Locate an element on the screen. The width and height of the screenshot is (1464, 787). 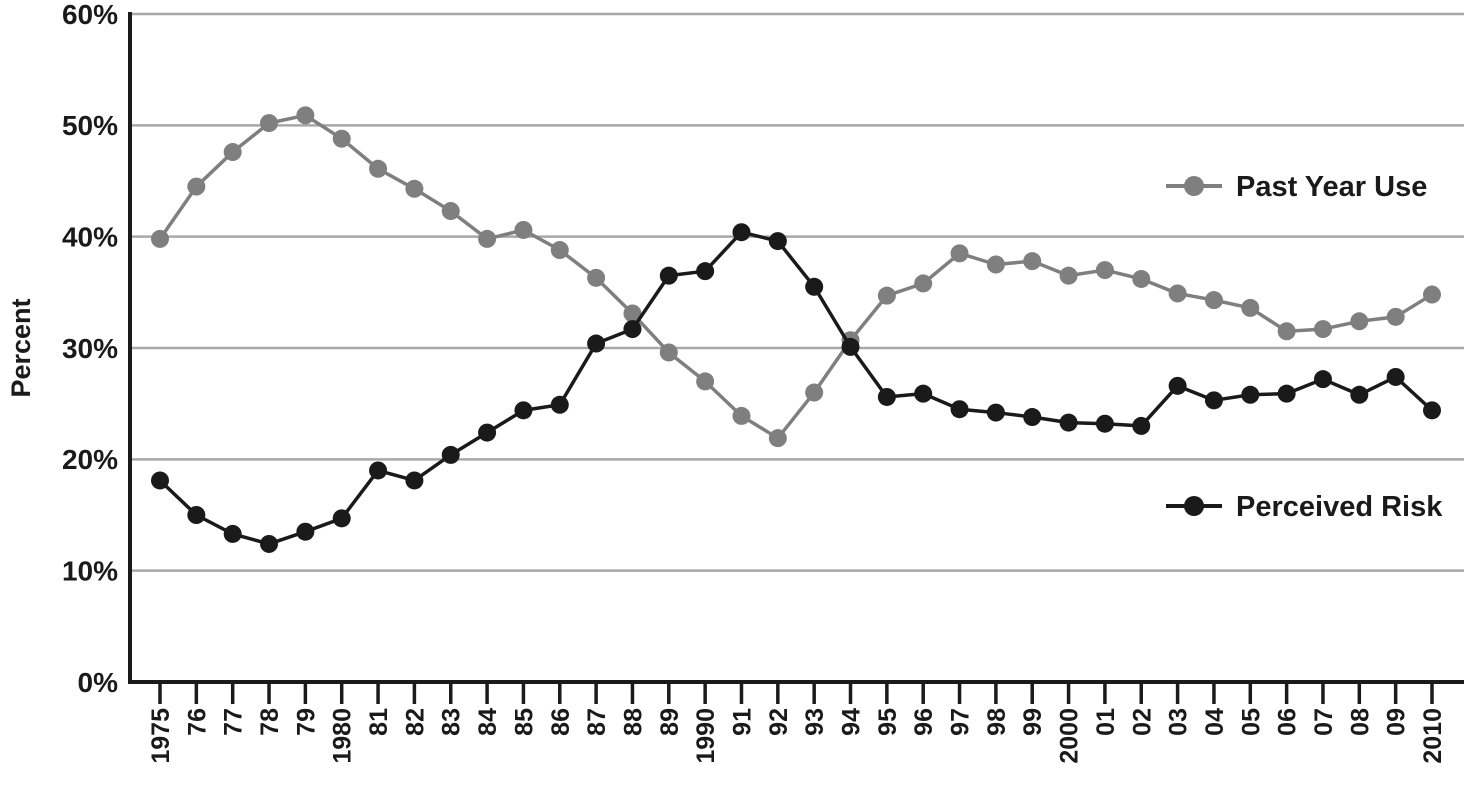
x-tick-label: 77 is located at coordinates (234, 722).